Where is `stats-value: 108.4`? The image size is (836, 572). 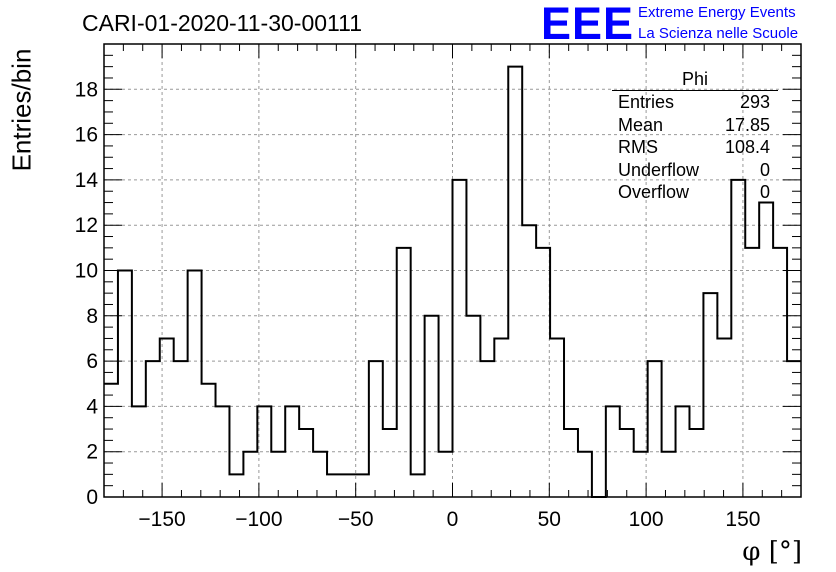
stats-value: 108.4 is located at coordinates (747, 147).